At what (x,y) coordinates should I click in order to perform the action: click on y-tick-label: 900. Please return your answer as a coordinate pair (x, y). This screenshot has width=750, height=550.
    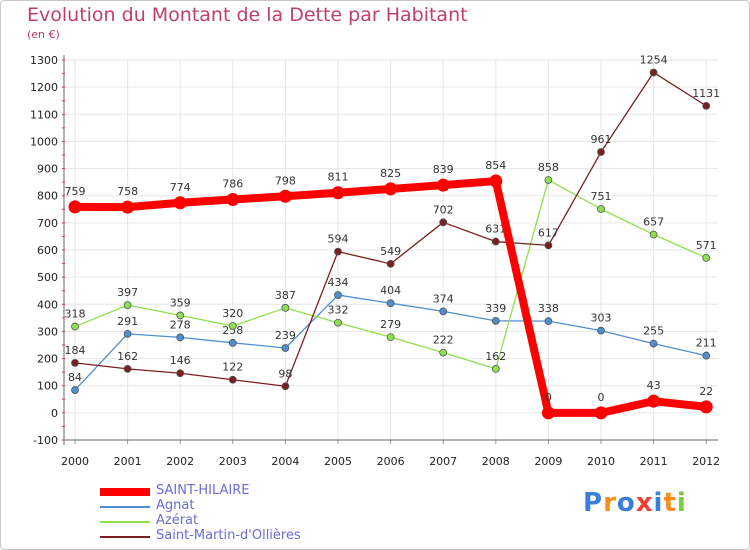
    Looking at the image, I should click on (47, 169).